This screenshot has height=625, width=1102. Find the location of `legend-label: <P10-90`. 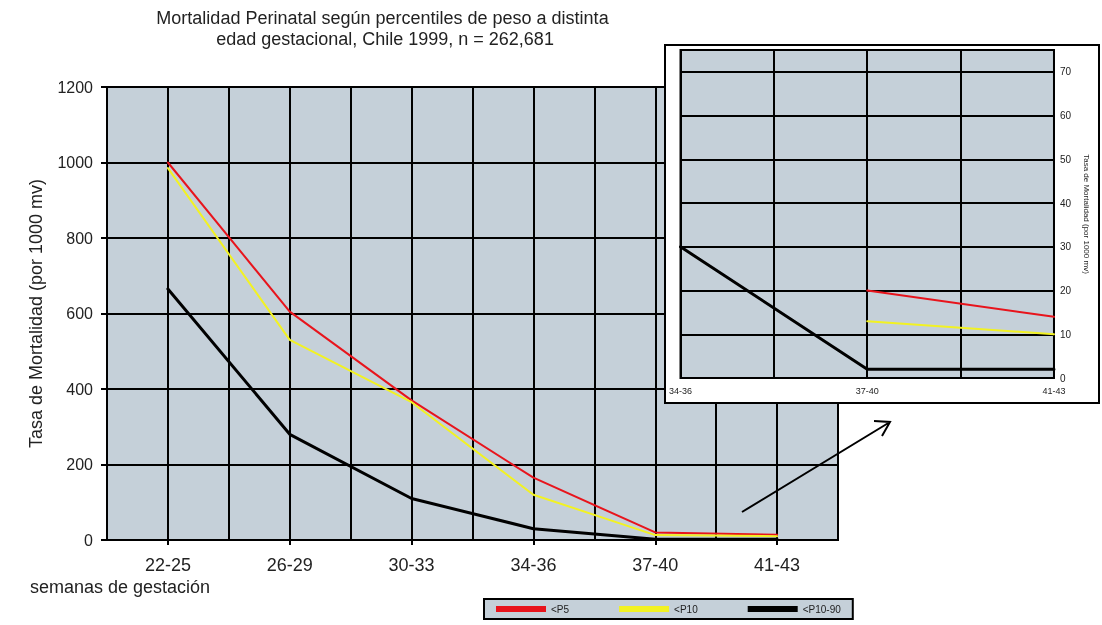

legend-label: <P10-90 is located at coordinates (822, 609).